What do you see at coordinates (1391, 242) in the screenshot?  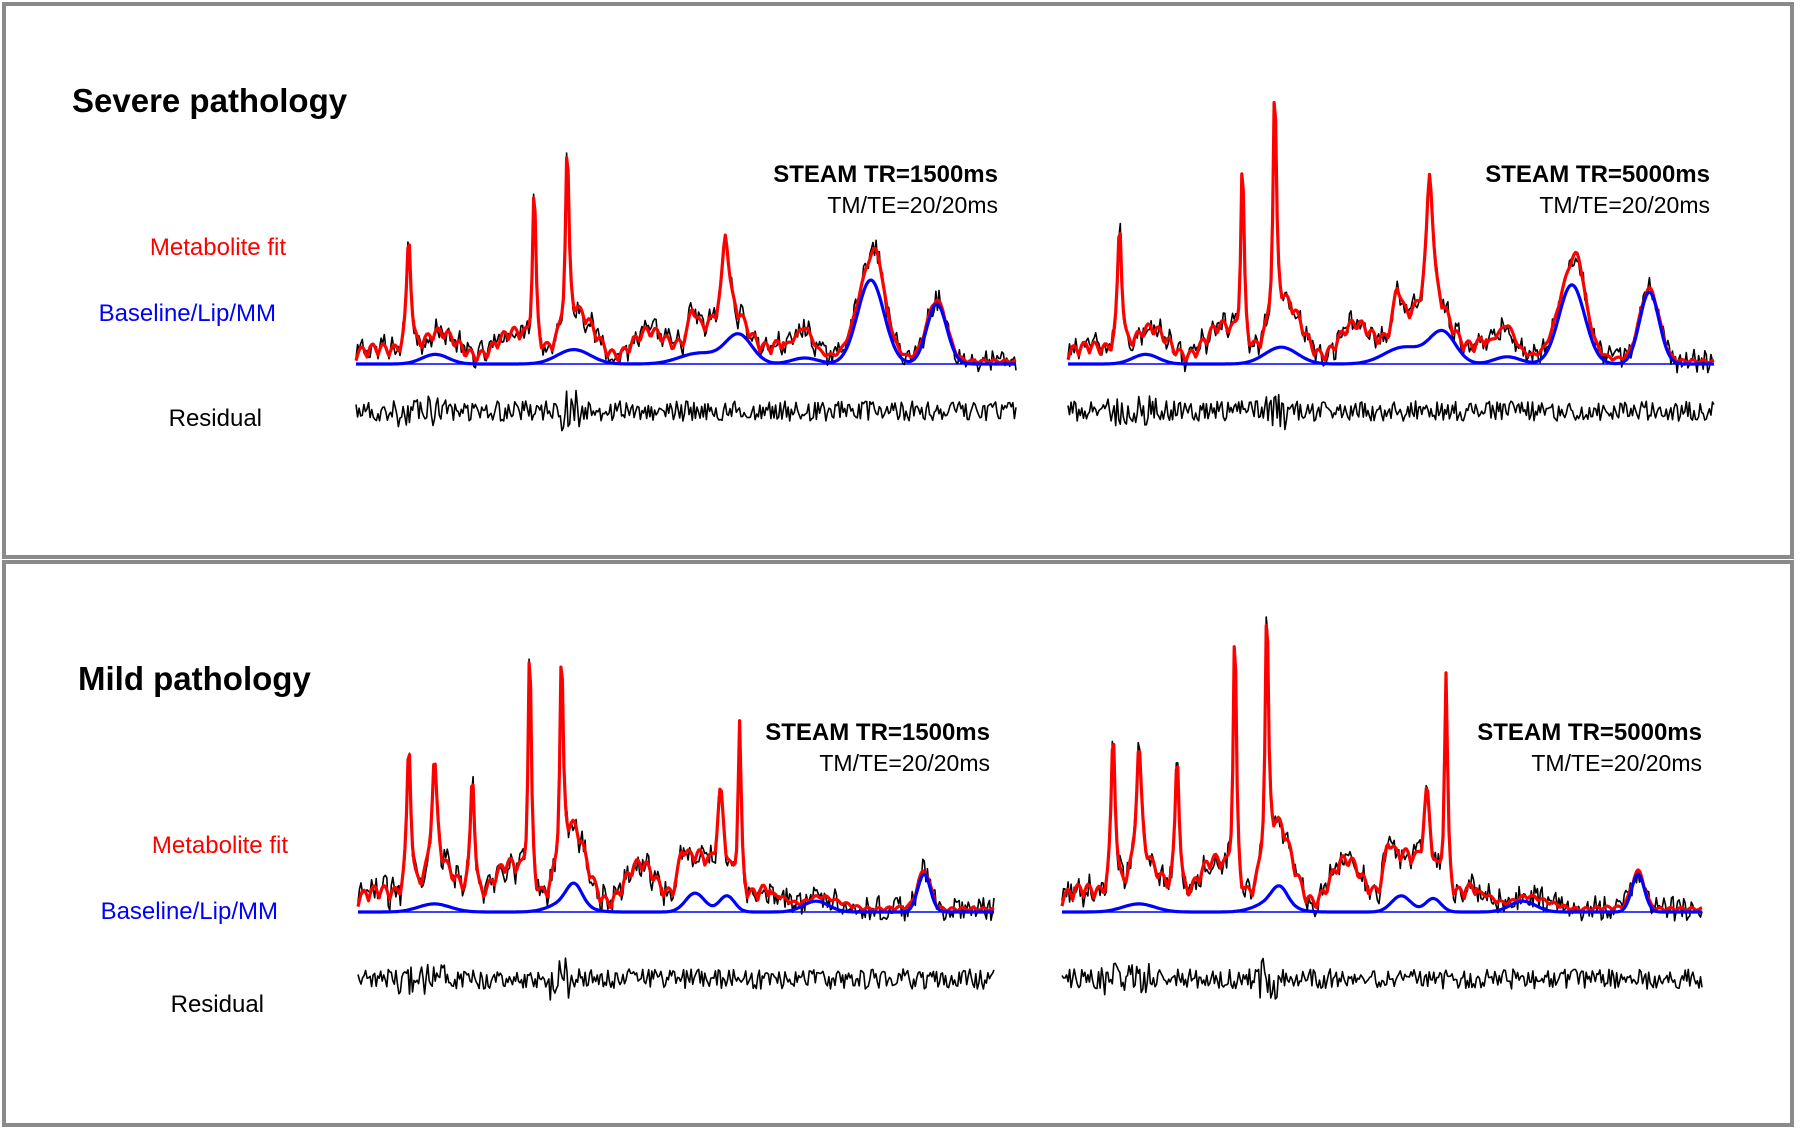 I see `data-series` at bounding box center [1391, 242].